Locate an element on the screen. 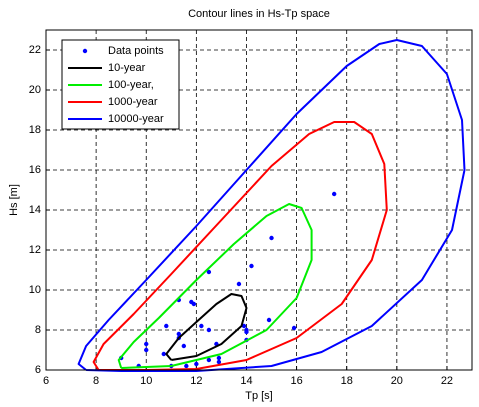 The image size is (479, 407). legend-label: 10000-year is located at coordinates (136, 119).